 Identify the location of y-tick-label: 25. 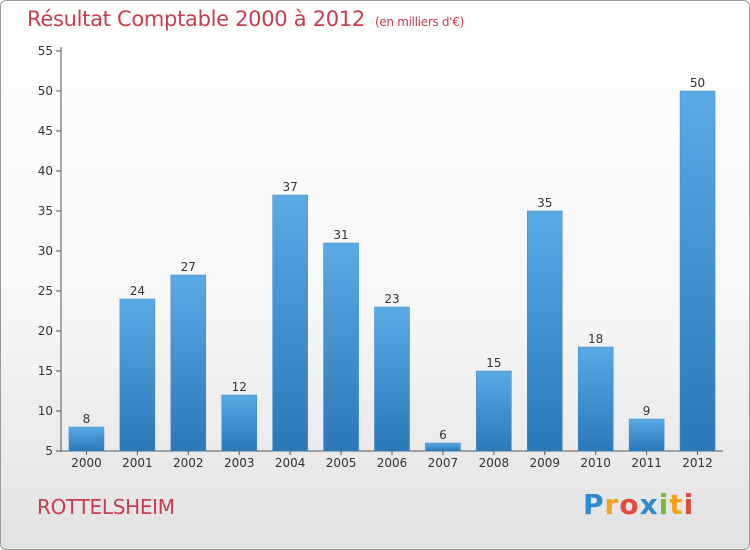
(45, 291).